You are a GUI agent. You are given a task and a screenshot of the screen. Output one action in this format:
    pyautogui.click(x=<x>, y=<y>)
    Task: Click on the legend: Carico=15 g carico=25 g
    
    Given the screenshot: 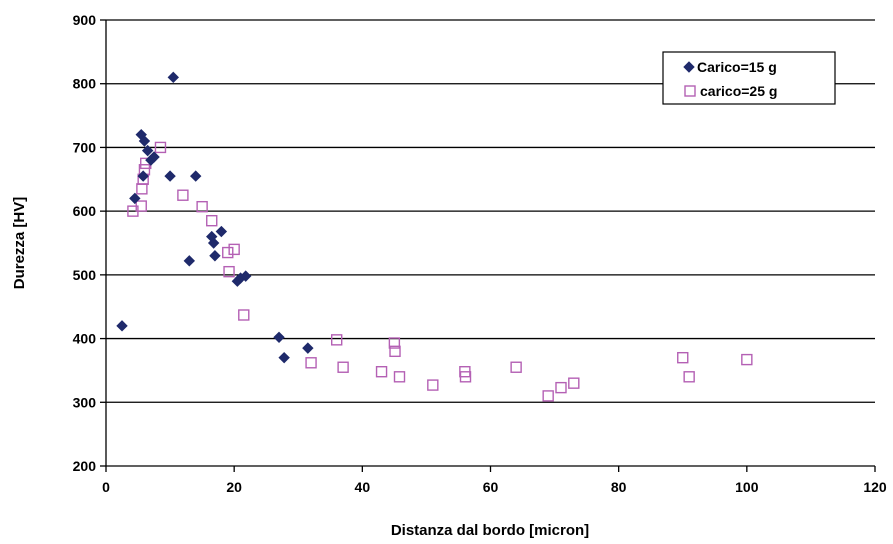 What is the action you would take?
    pyautogui.click(x=749, y=78)
    